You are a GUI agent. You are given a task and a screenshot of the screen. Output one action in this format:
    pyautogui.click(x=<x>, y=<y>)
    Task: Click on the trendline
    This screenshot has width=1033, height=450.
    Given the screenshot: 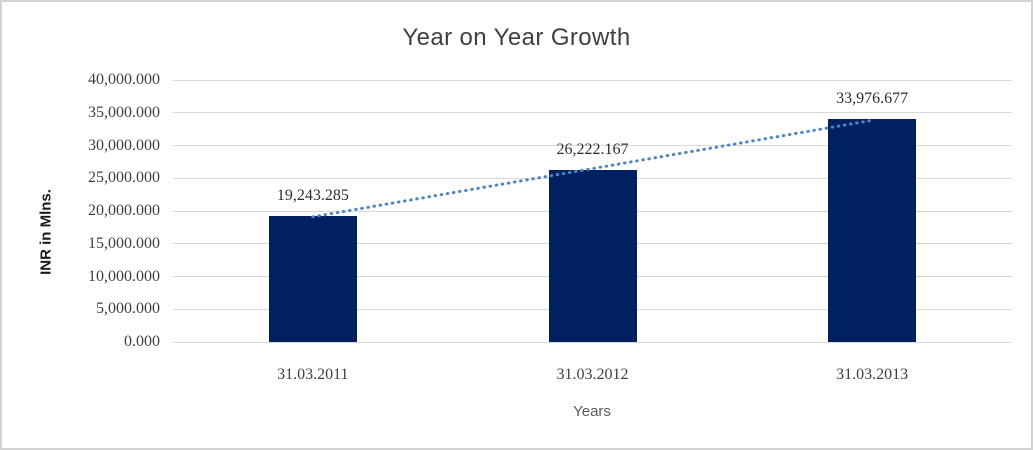 What is the action you would take?
    pyautogui.click(x=592, y=168)
    